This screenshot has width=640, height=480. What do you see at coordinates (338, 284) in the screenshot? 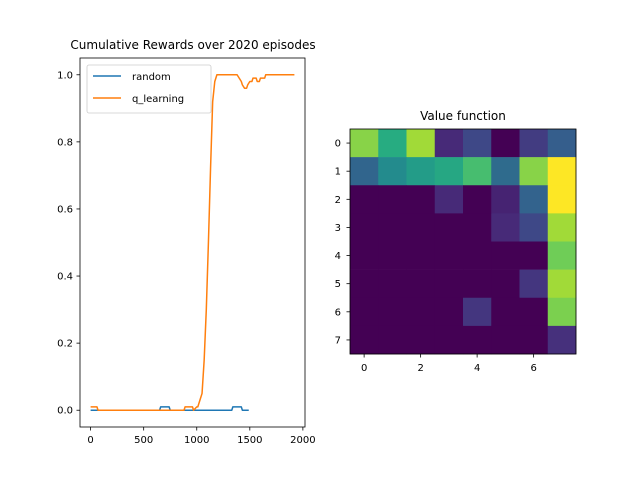
I see `heatmap-y-tick-label: 5` at bounding box center [338, 284].